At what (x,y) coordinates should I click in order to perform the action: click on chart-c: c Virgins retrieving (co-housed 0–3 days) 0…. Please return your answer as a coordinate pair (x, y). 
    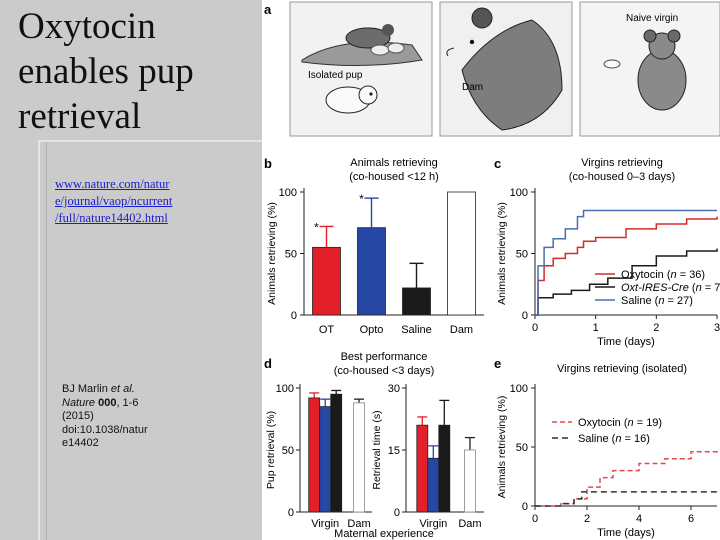
    Looking at the image, I should click on (607, 252).